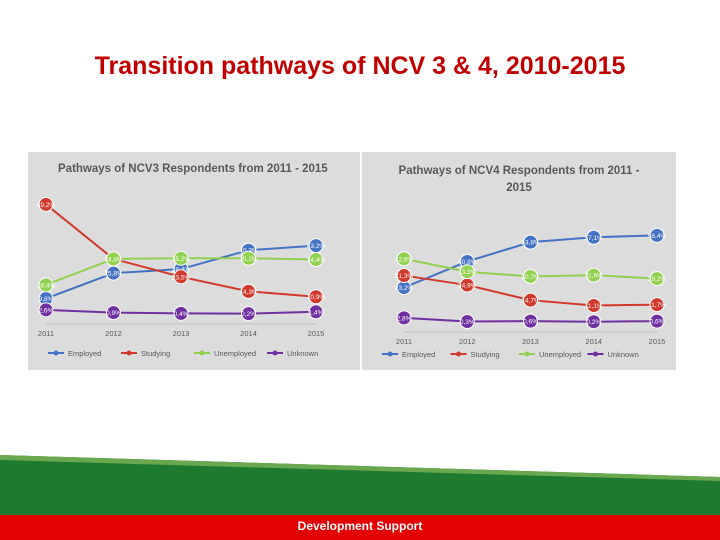 Image resolution: width=720 pixels, height=540 pixels. I want to click on data-label: 30,7%, so click(530, 277).